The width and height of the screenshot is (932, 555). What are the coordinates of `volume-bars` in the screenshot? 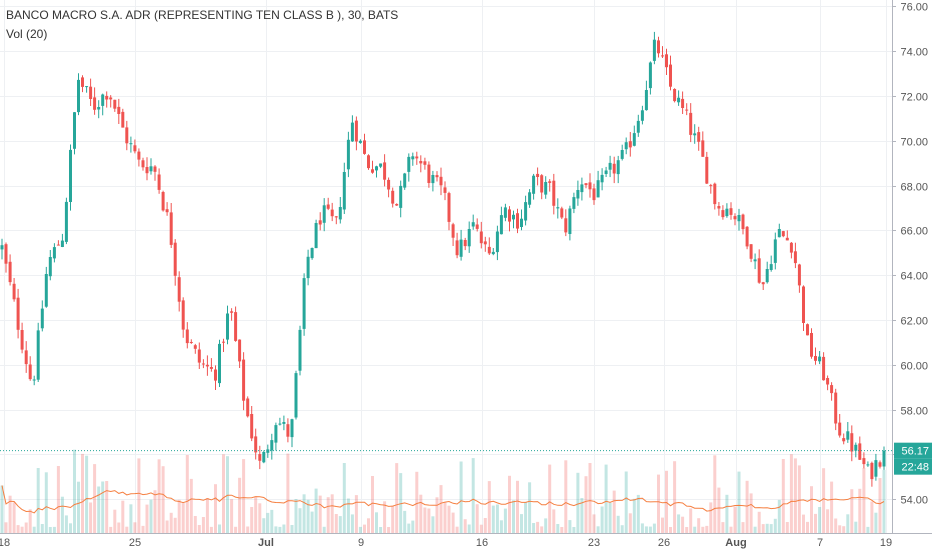 It's located at (443, 491).